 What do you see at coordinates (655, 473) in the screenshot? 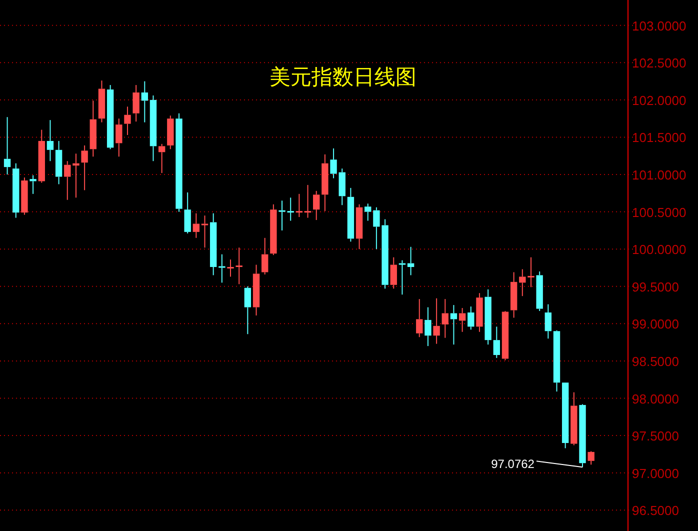
I see `ytick: 97.0000` at bounding box center [655, 473].